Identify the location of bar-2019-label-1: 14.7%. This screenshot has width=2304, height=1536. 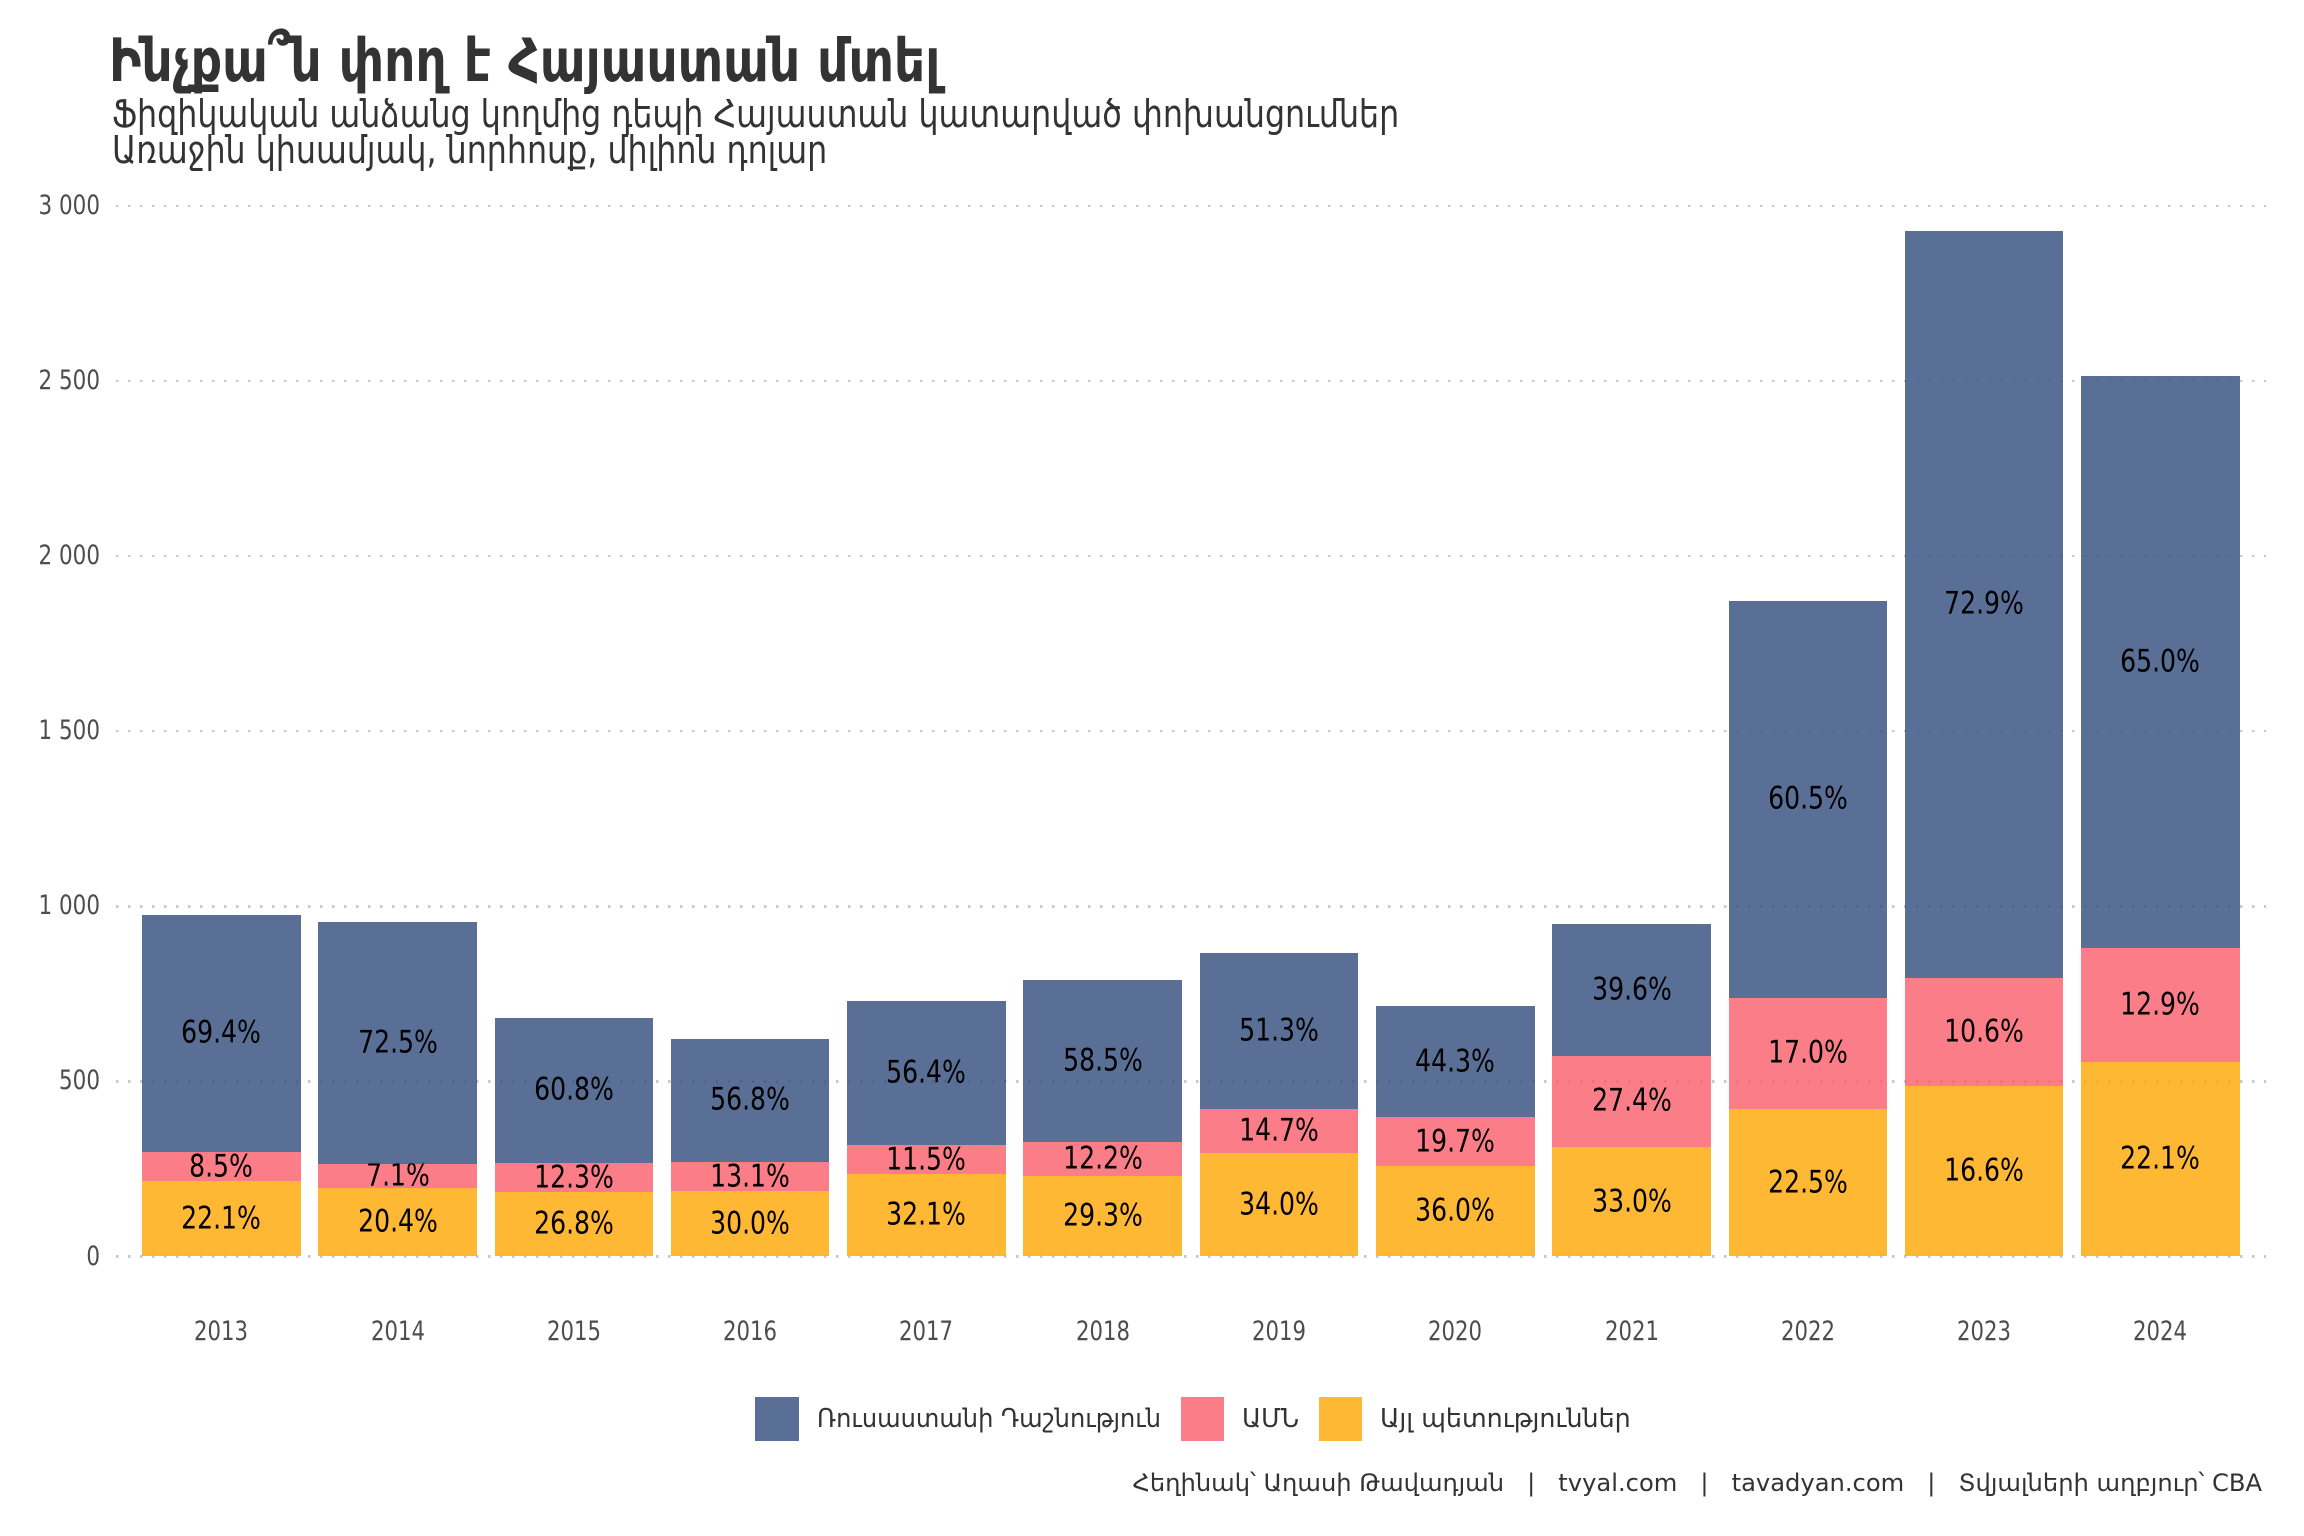
(1279, 1130).